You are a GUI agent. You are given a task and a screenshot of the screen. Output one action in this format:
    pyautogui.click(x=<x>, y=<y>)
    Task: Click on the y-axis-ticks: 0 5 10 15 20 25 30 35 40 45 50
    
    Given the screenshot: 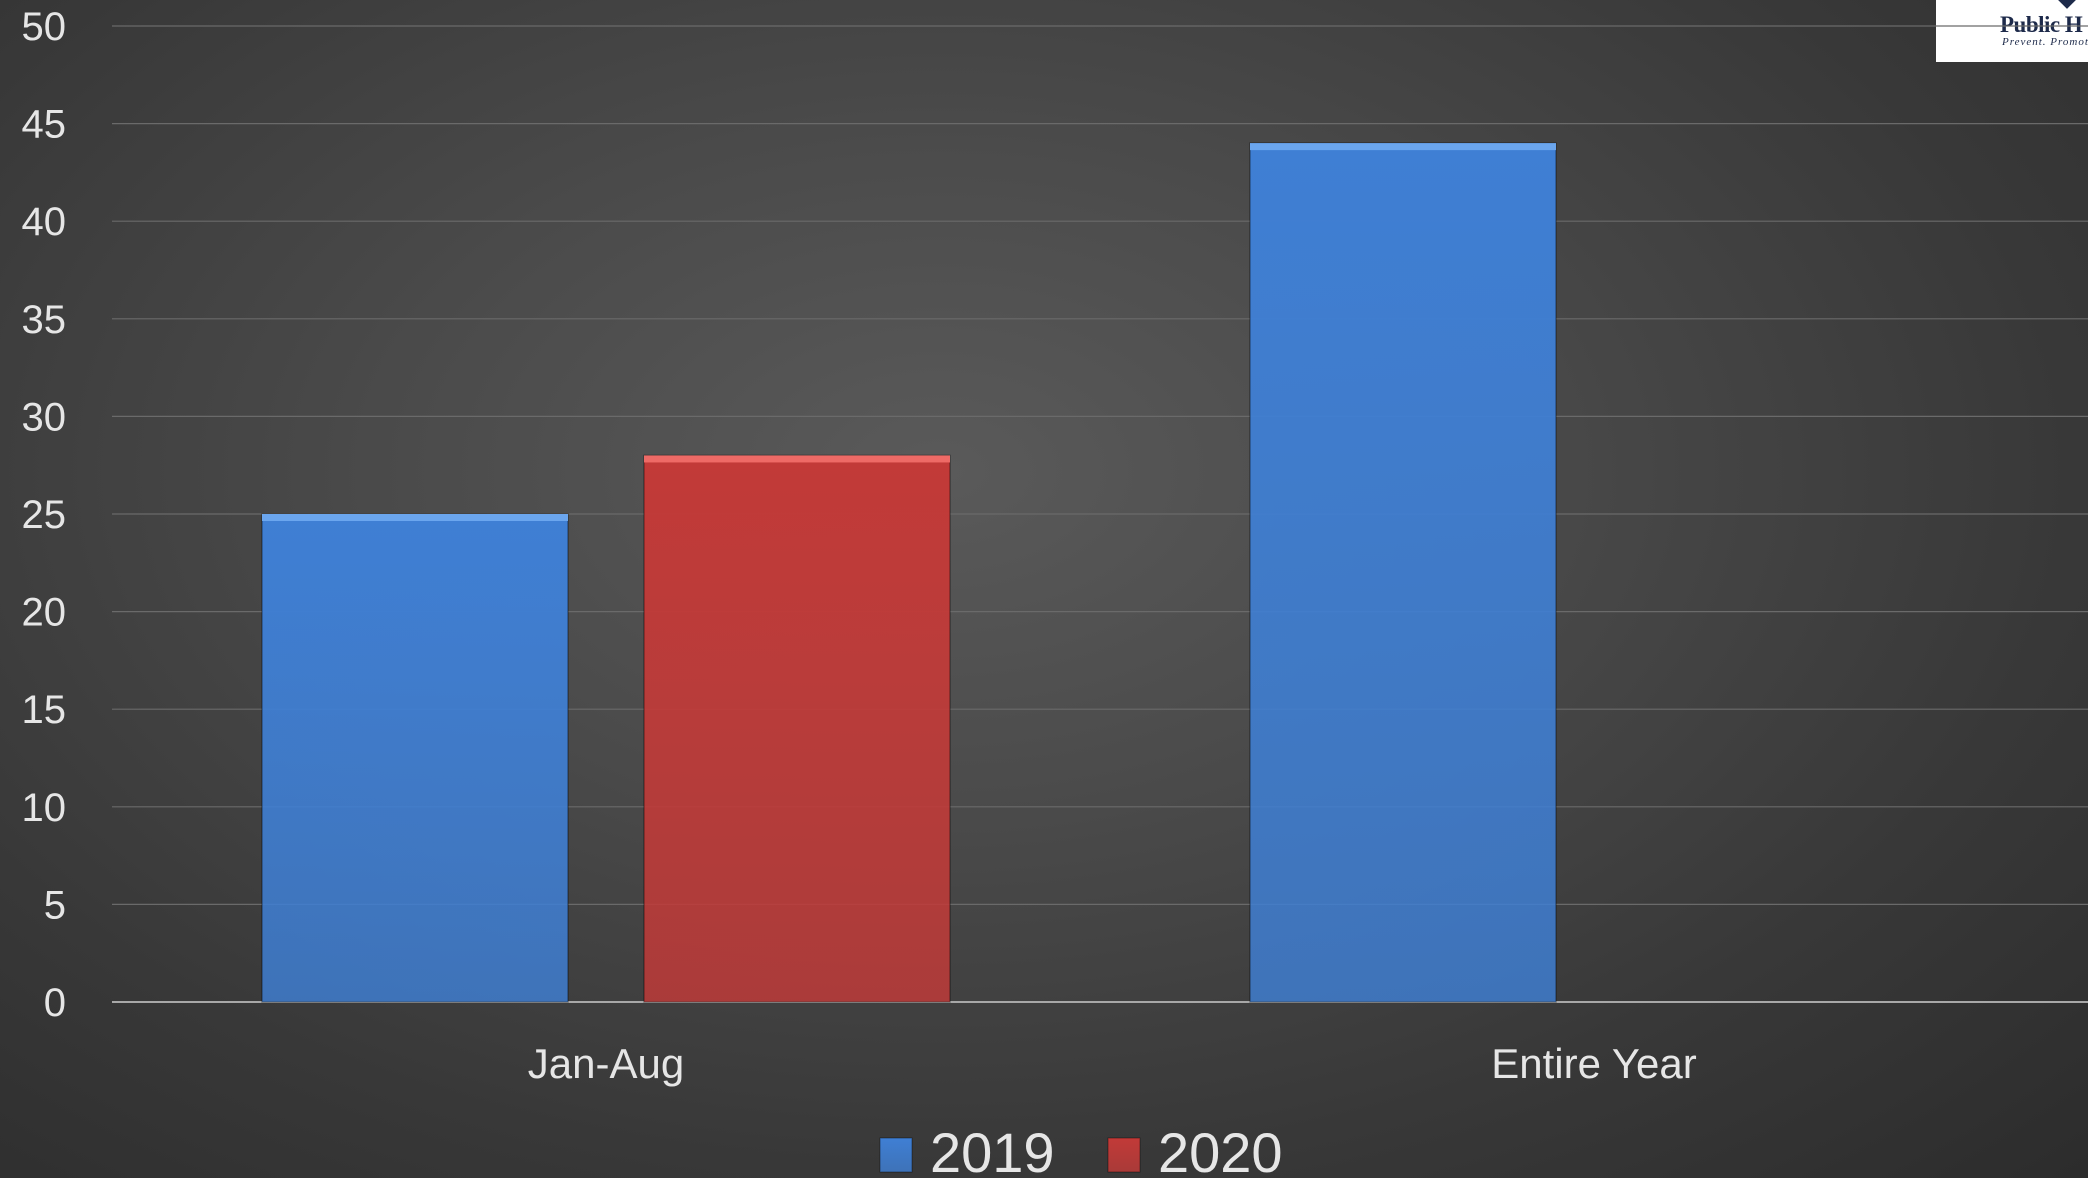 What is the action you would take?
    pyautogui.click(x=44, y=515)
    